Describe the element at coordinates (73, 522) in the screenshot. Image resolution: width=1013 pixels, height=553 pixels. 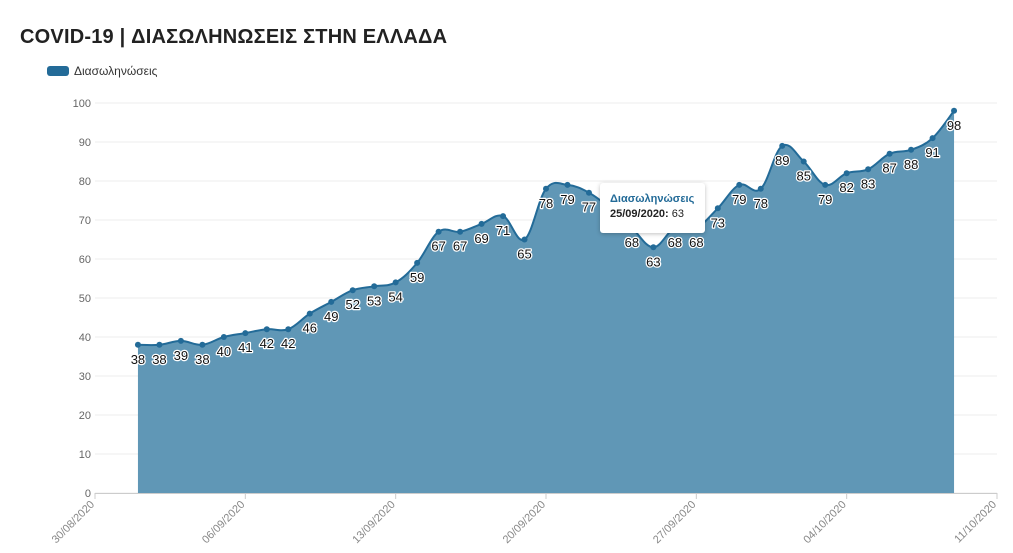
I see `x-tick-label: 30/08/2020` at that location.